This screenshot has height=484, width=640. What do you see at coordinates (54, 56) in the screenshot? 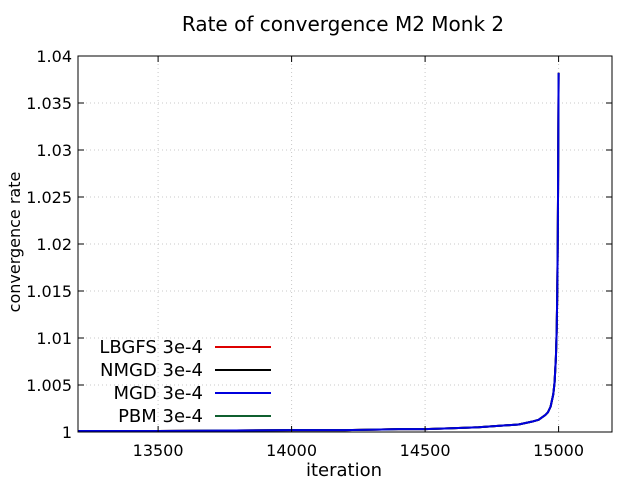
I see `y-tick-label: 1.04` at bounding box center [54, 56].